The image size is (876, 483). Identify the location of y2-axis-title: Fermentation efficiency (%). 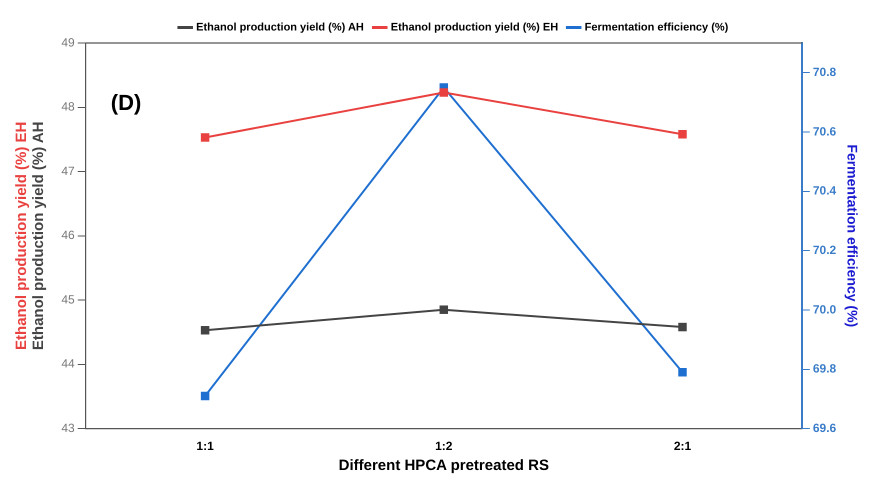
(852, 236).